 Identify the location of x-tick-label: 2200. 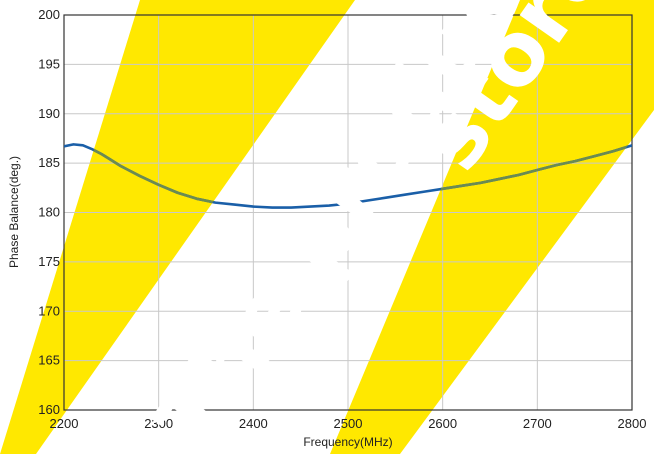
(64, 423).